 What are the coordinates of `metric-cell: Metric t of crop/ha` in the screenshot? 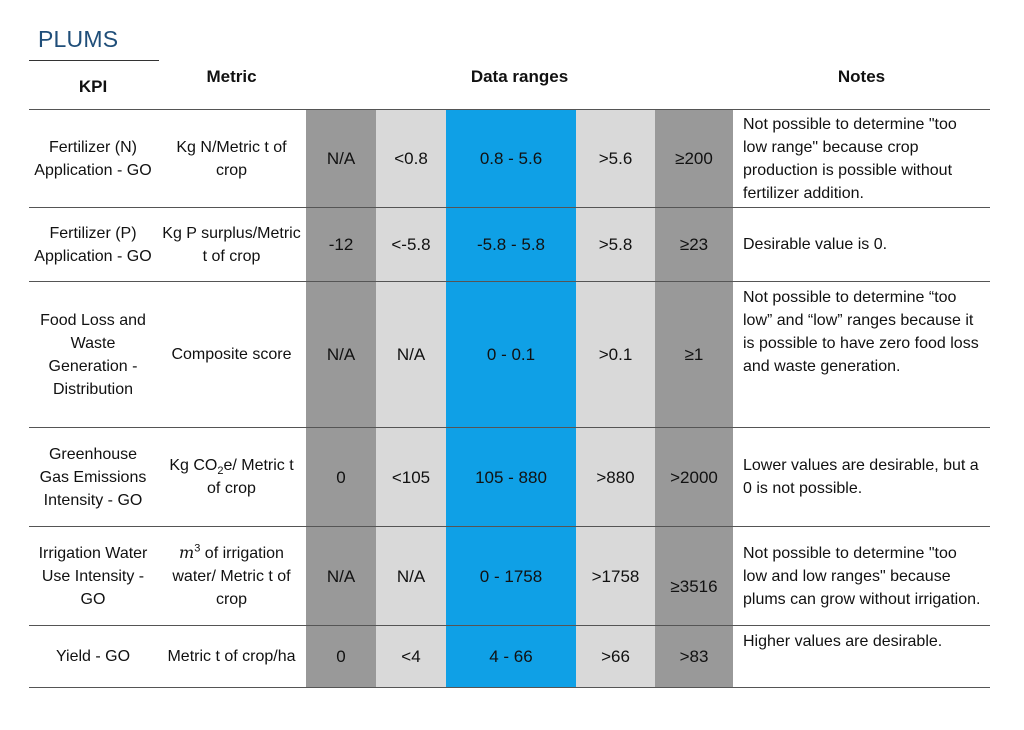 It's located at (231, 656).